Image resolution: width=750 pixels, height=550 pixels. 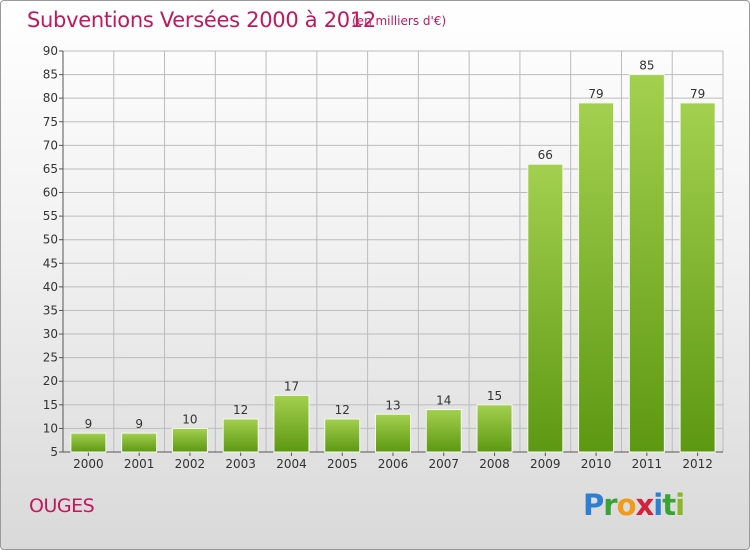 What do you see at coordinates (646, 263) in the screenshot?
I see `bar-2011` at bounding box center [646, 263].